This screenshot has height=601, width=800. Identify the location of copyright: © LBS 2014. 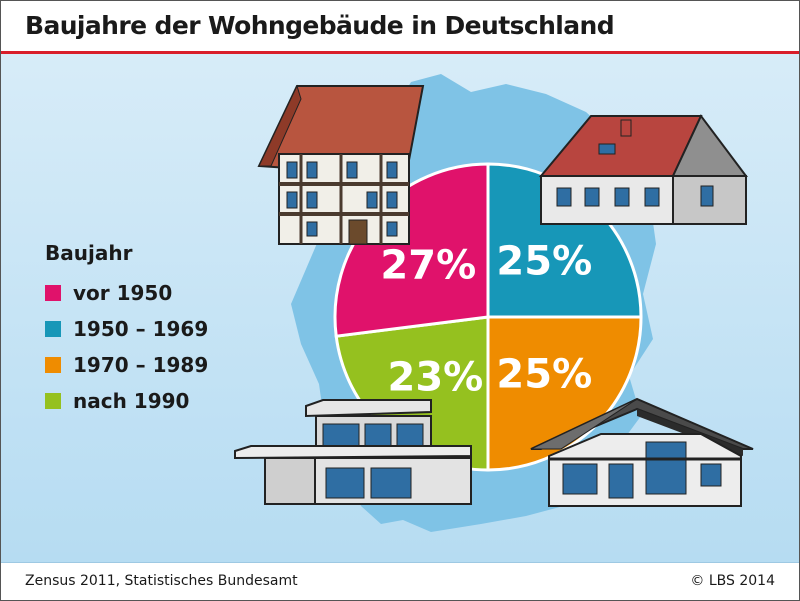
(732, 581).